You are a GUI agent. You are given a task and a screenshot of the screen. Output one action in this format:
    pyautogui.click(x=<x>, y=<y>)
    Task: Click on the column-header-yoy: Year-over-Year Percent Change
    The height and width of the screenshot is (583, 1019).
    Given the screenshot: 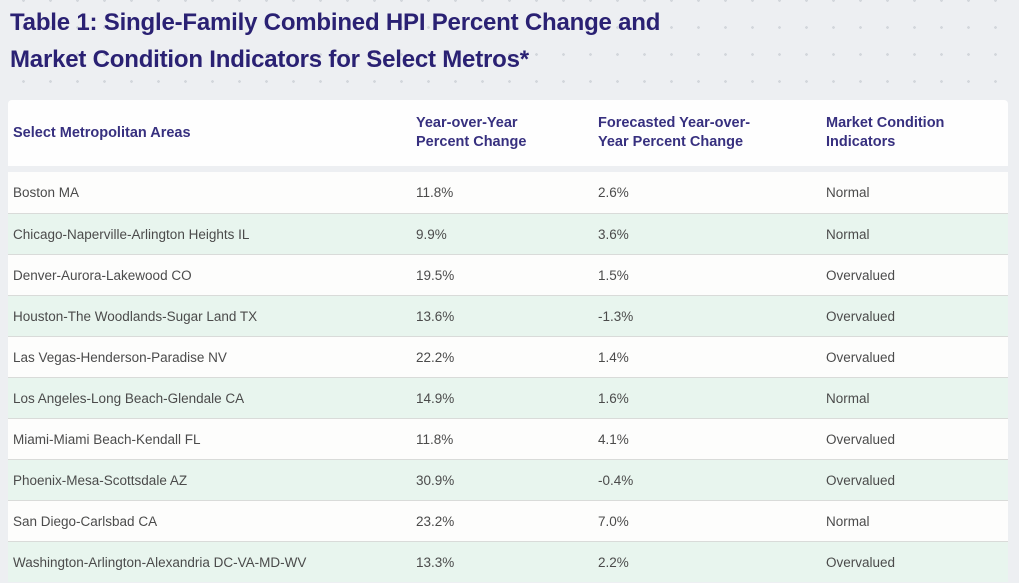 What is the action you would take?
    pyautogui.click(x=471, y=132)
    